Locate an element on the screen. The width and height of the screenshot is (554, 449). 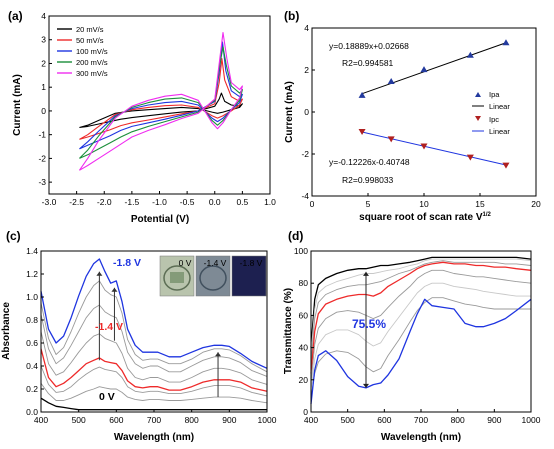
panel-c-ytick-label: 1.0 is located at coordinates (32, 297).